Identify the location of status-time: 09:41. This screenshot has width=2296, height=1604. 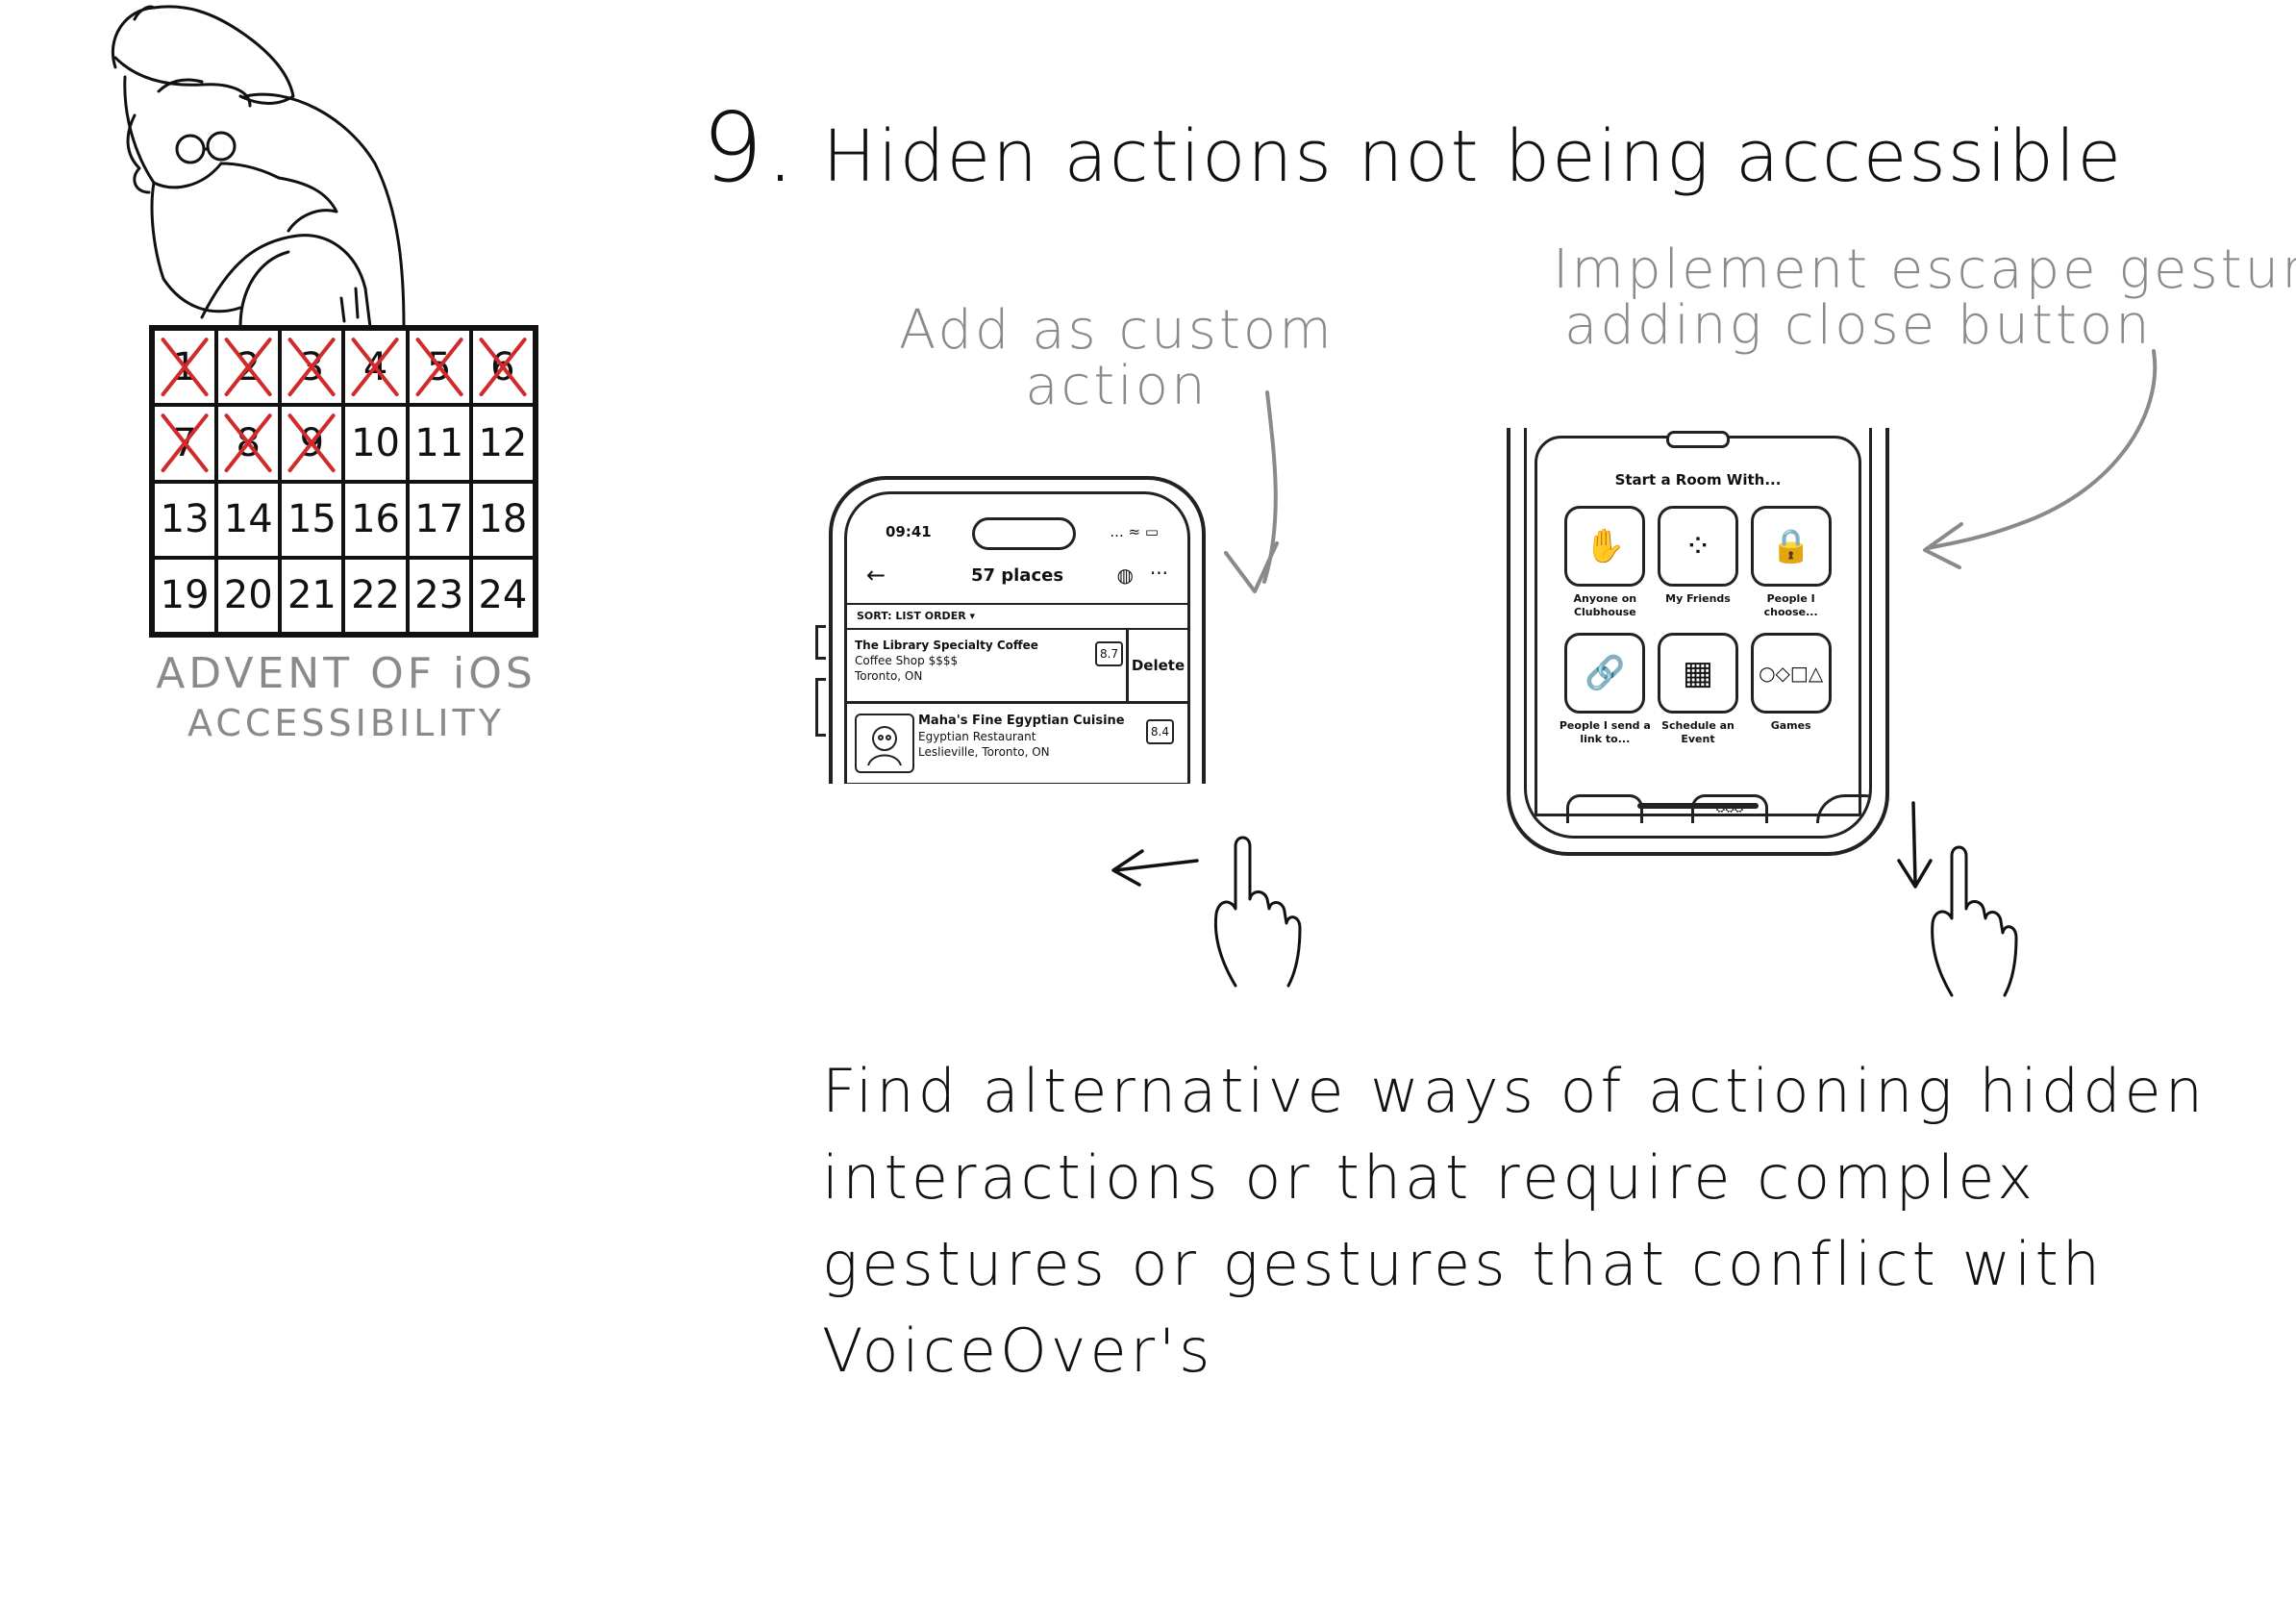
(909, 531).